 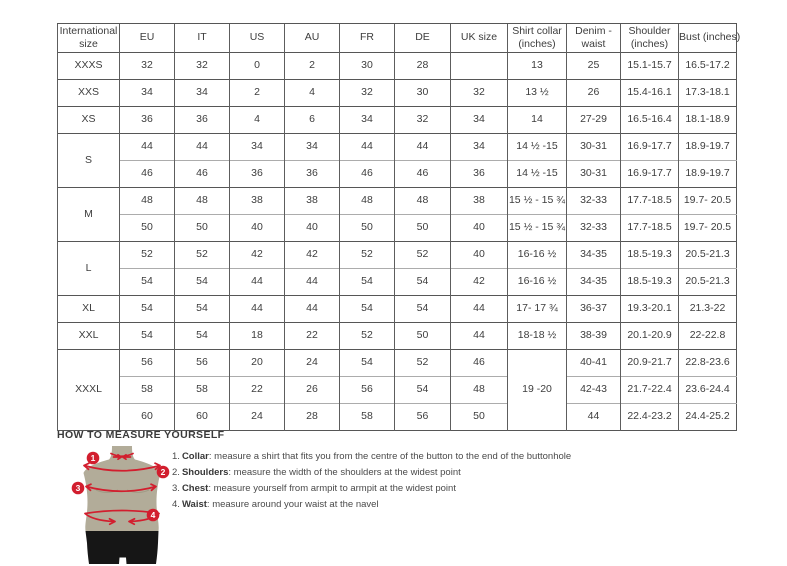 I want to click on table-cell: 16-16 ½, so click(x=537, y=255).